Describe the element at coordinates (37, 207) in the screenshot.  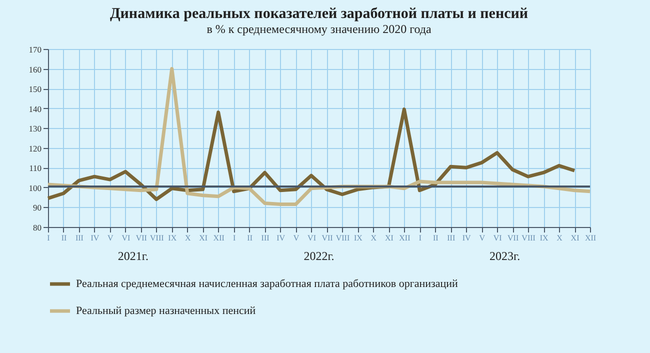
I see `y-tick-label: 90` at that location.